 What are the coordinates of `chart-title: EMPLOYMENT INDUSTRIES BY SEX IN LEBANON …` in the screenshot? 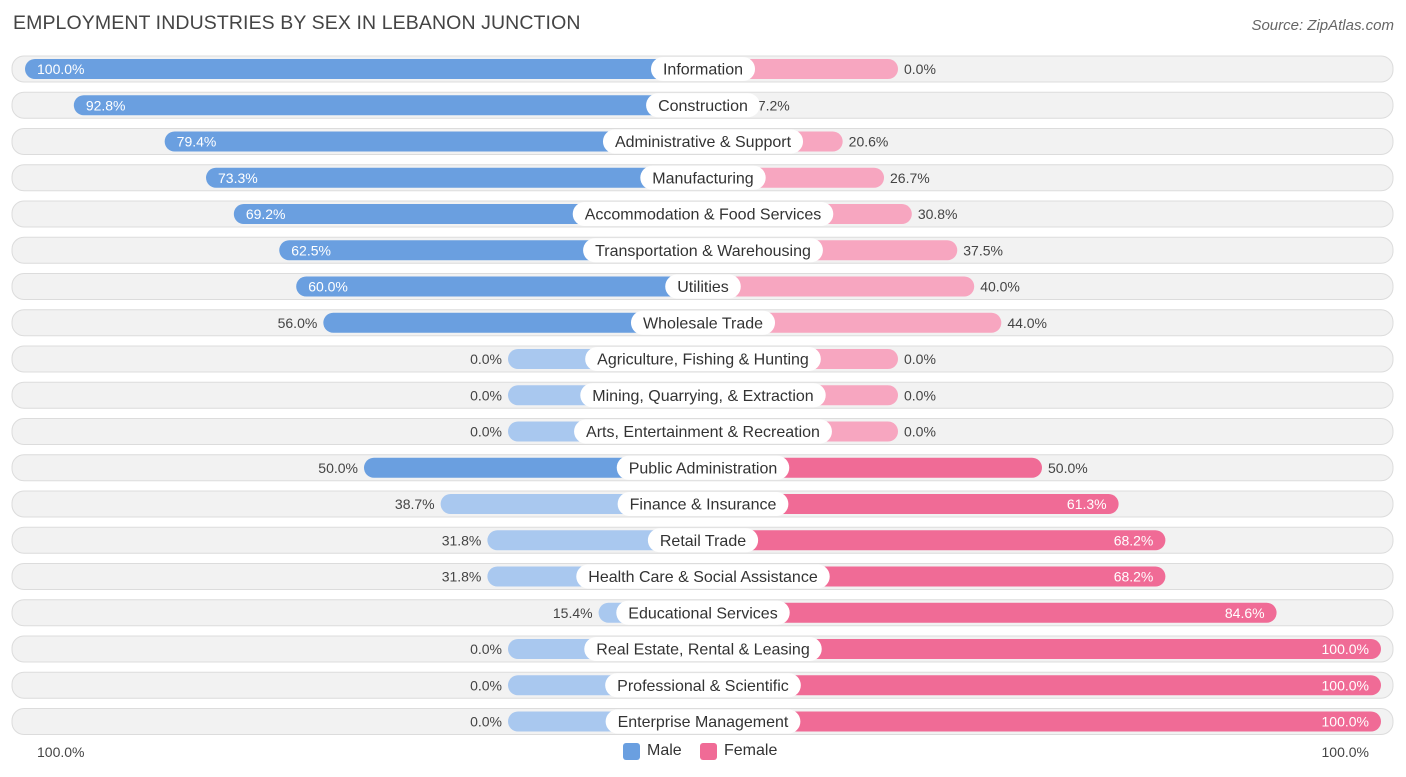 It's located at (297, 23).